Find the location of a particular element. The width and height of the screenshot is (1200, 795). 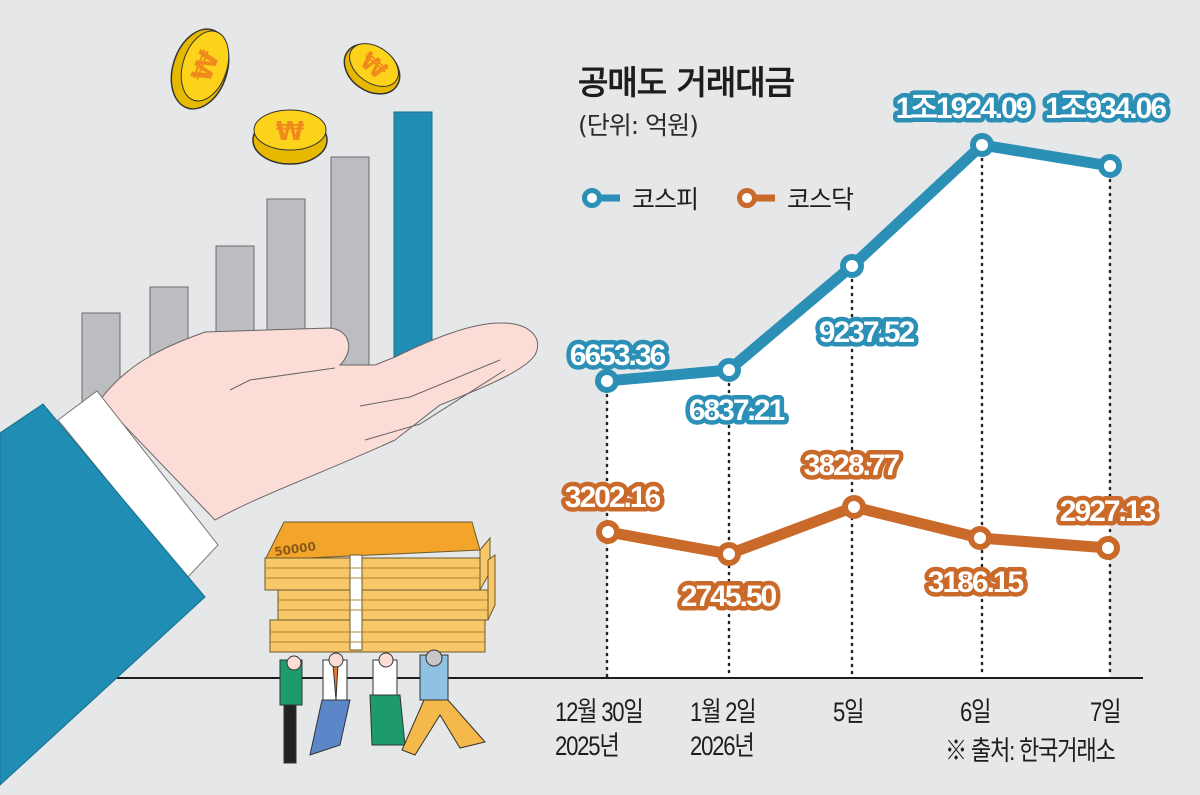

data-label: 3828.77 is located at coordinates (852, 465).